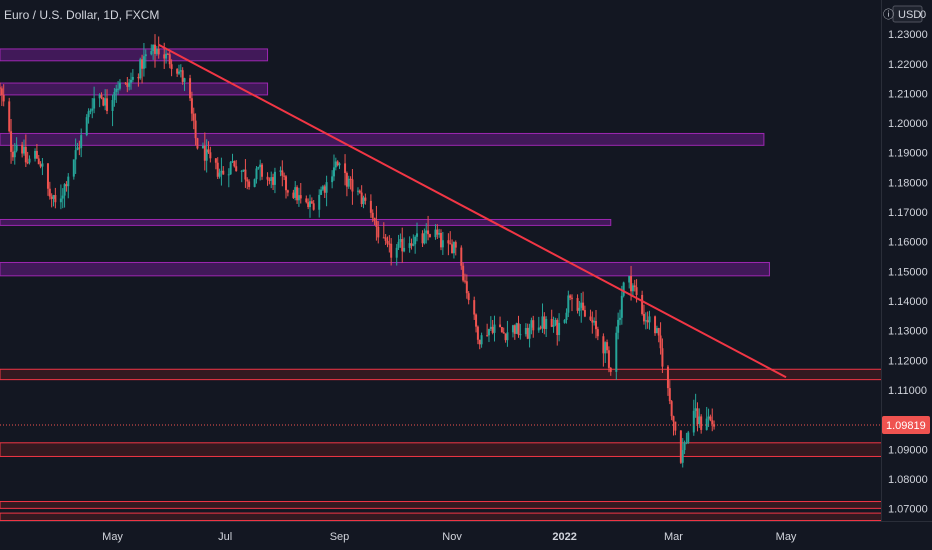 This screenshot has width=932, height=550. What do you see at coordinates (81, 15) in the screenshot?
I see `symbol-title: Euro / U.S. Dollar, 1D, FXCM` at bounding box center [81, 15].